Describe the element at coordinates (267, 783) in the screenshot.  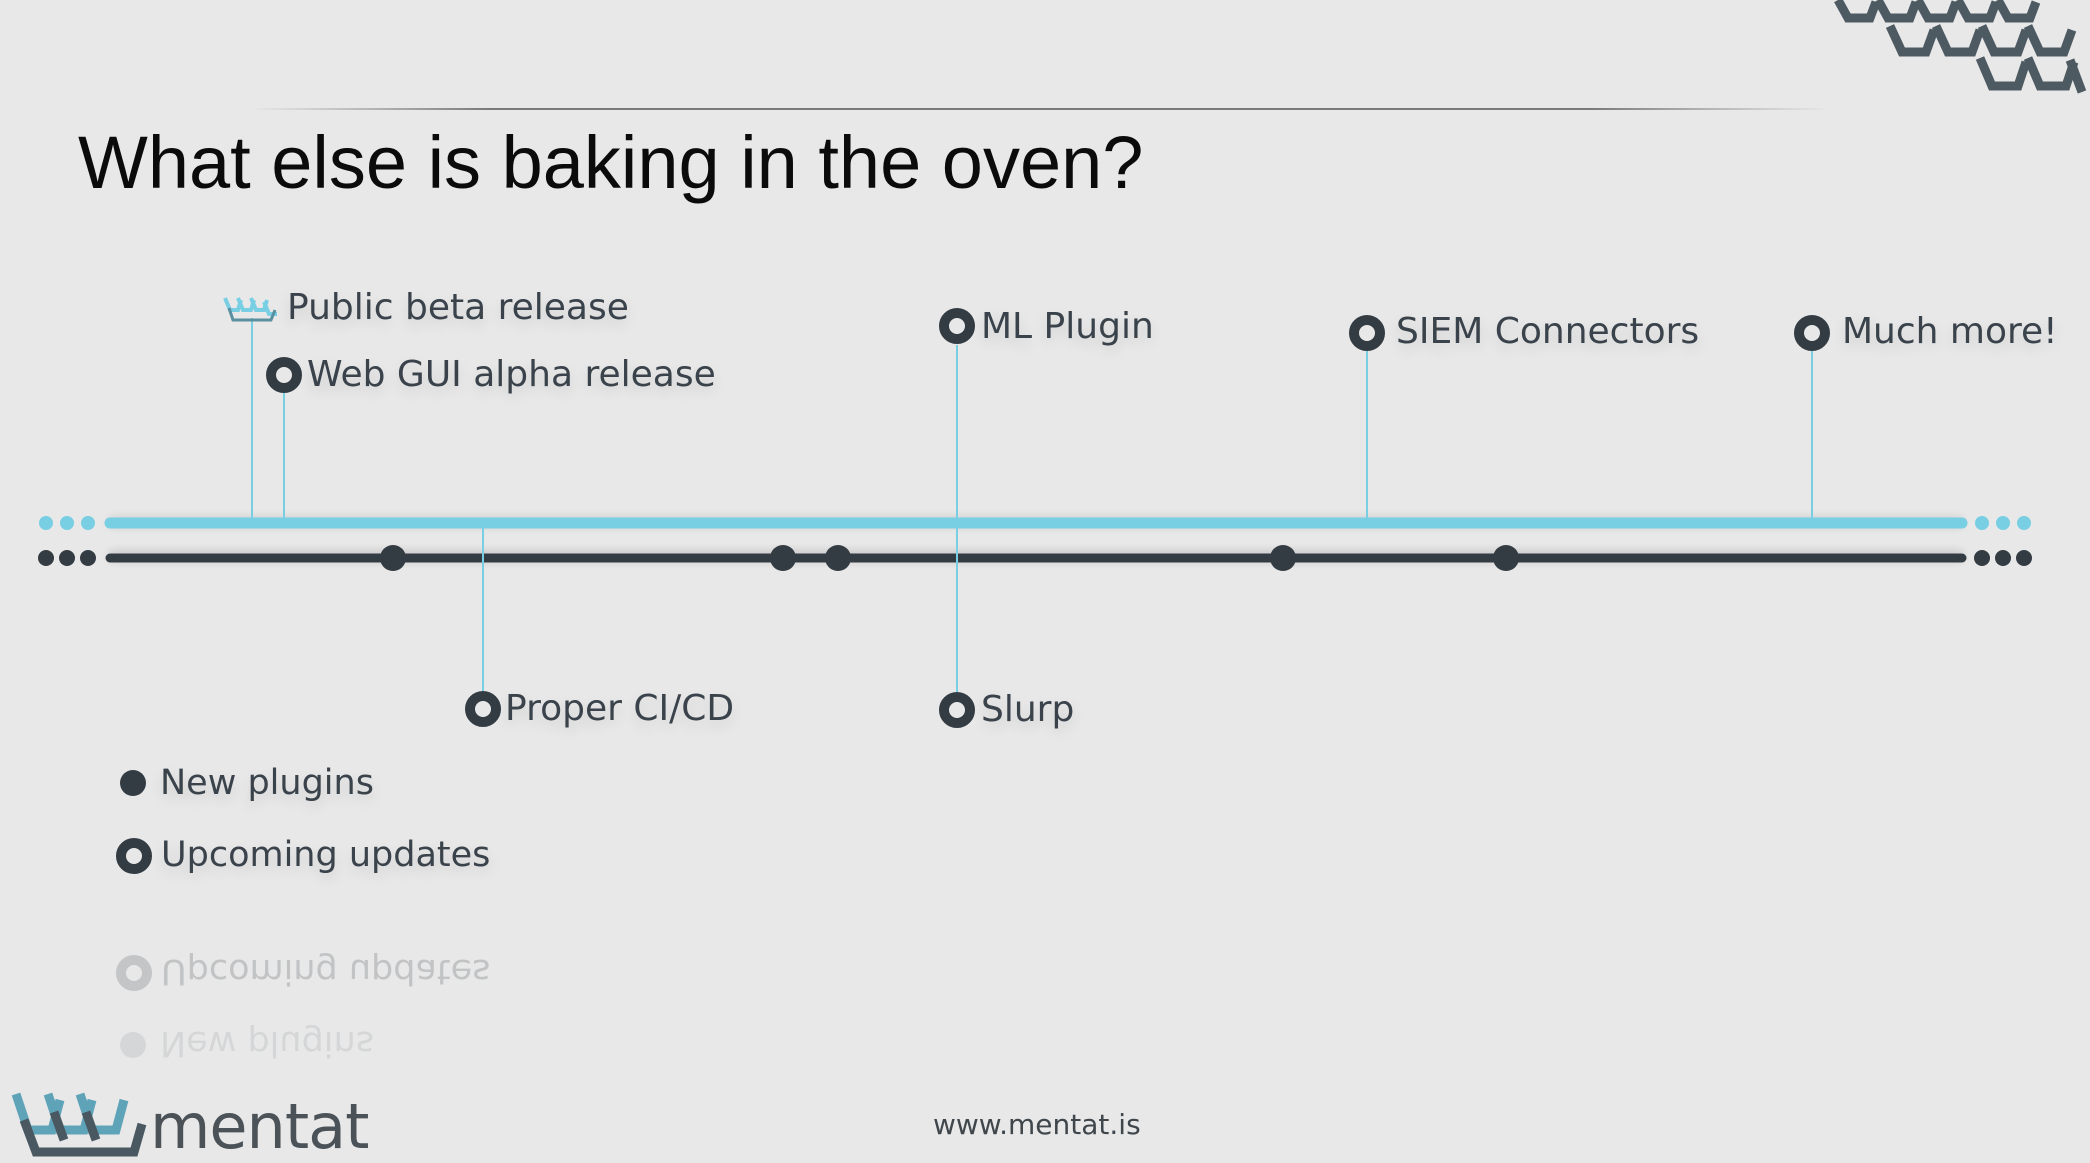
I see `legend-new-plugins: New plugins` at that location.